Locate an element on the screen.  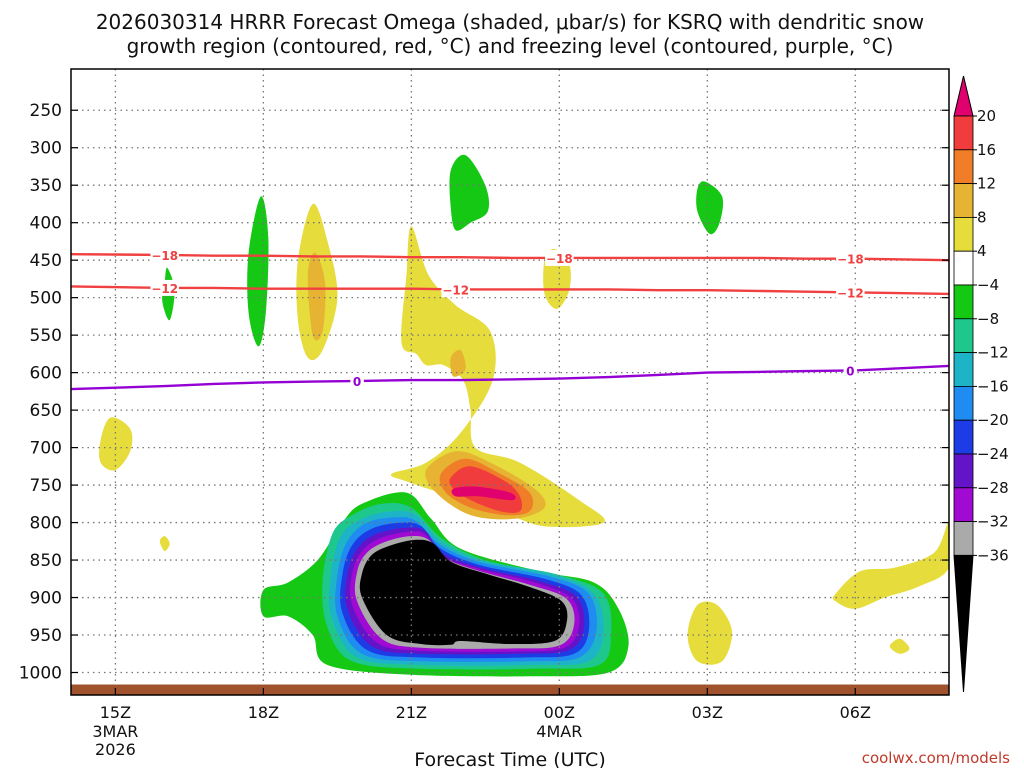
y-tick-label: 450 is located at coordinates (46, 261).